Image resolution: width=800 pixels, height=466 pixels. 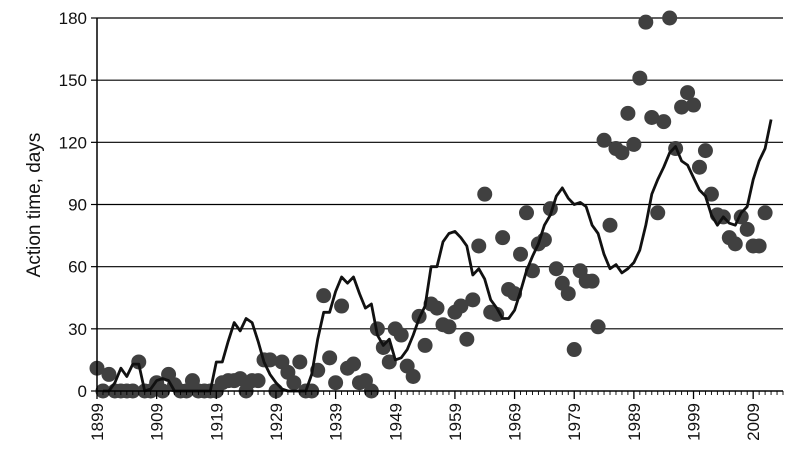 What do you see at coordinates (455, 422) in the screenshot?
I see `x-tick-label: 1959` at bounding box center [455, 422].